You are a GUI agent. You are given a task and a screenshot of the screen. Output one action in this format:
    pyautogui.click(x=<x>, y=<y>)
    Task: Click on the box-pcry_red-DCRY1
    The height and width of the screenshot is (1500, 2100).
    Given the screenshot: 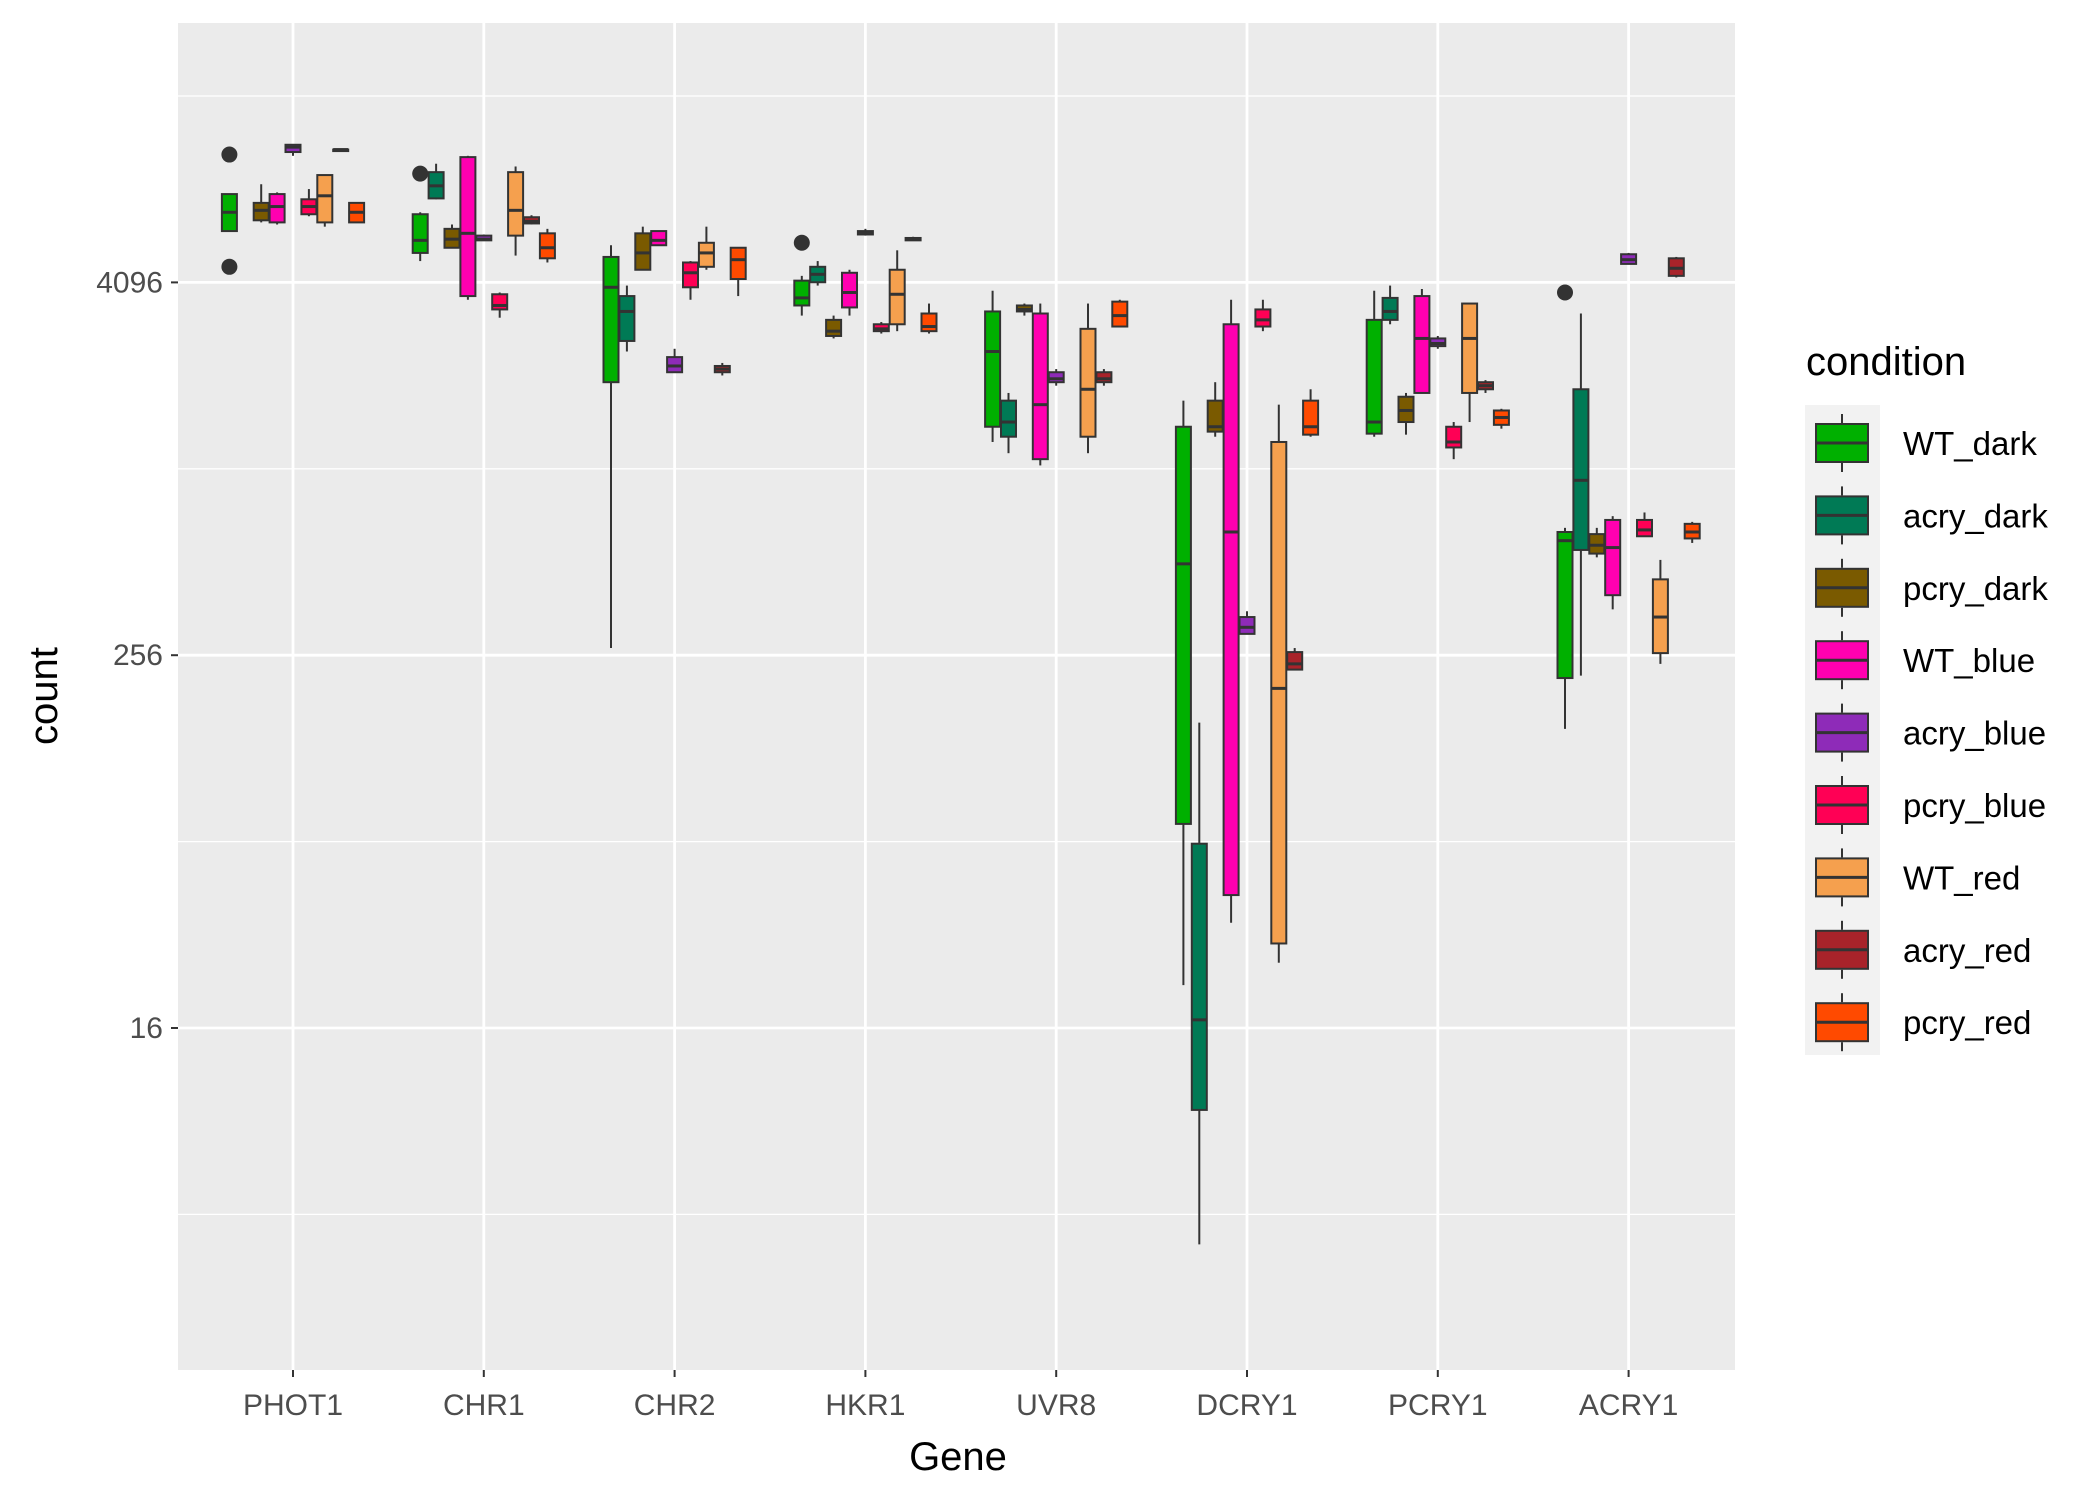 What is the action you would take?
    pyautogui.click(x=1311, y=413)
    